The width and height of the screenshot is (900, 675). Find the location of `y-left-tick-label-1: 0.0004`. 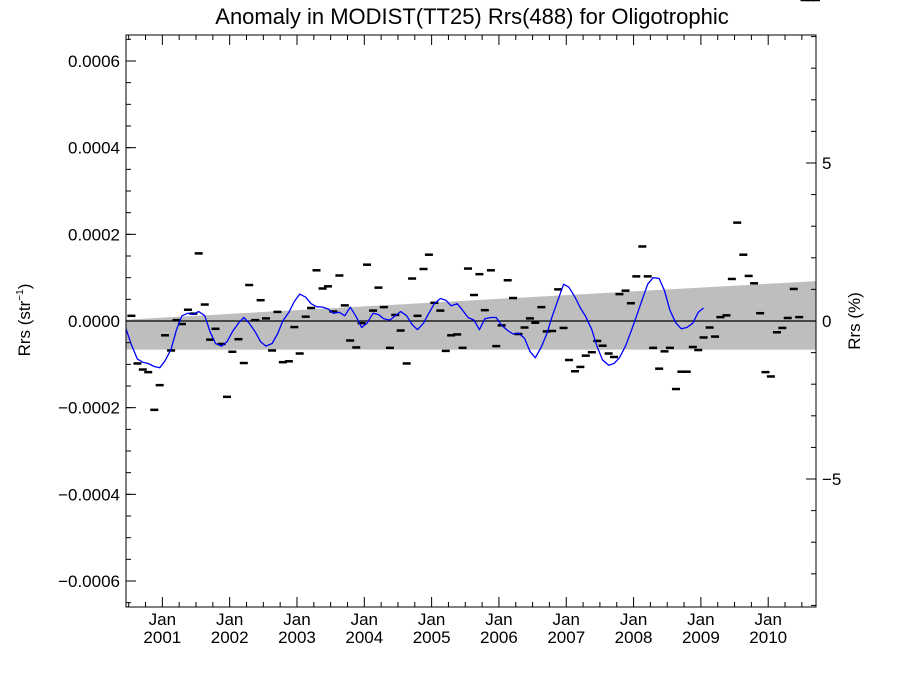

y-left-tick-label-1: 0.0004 is located at coordinates (94, 148).